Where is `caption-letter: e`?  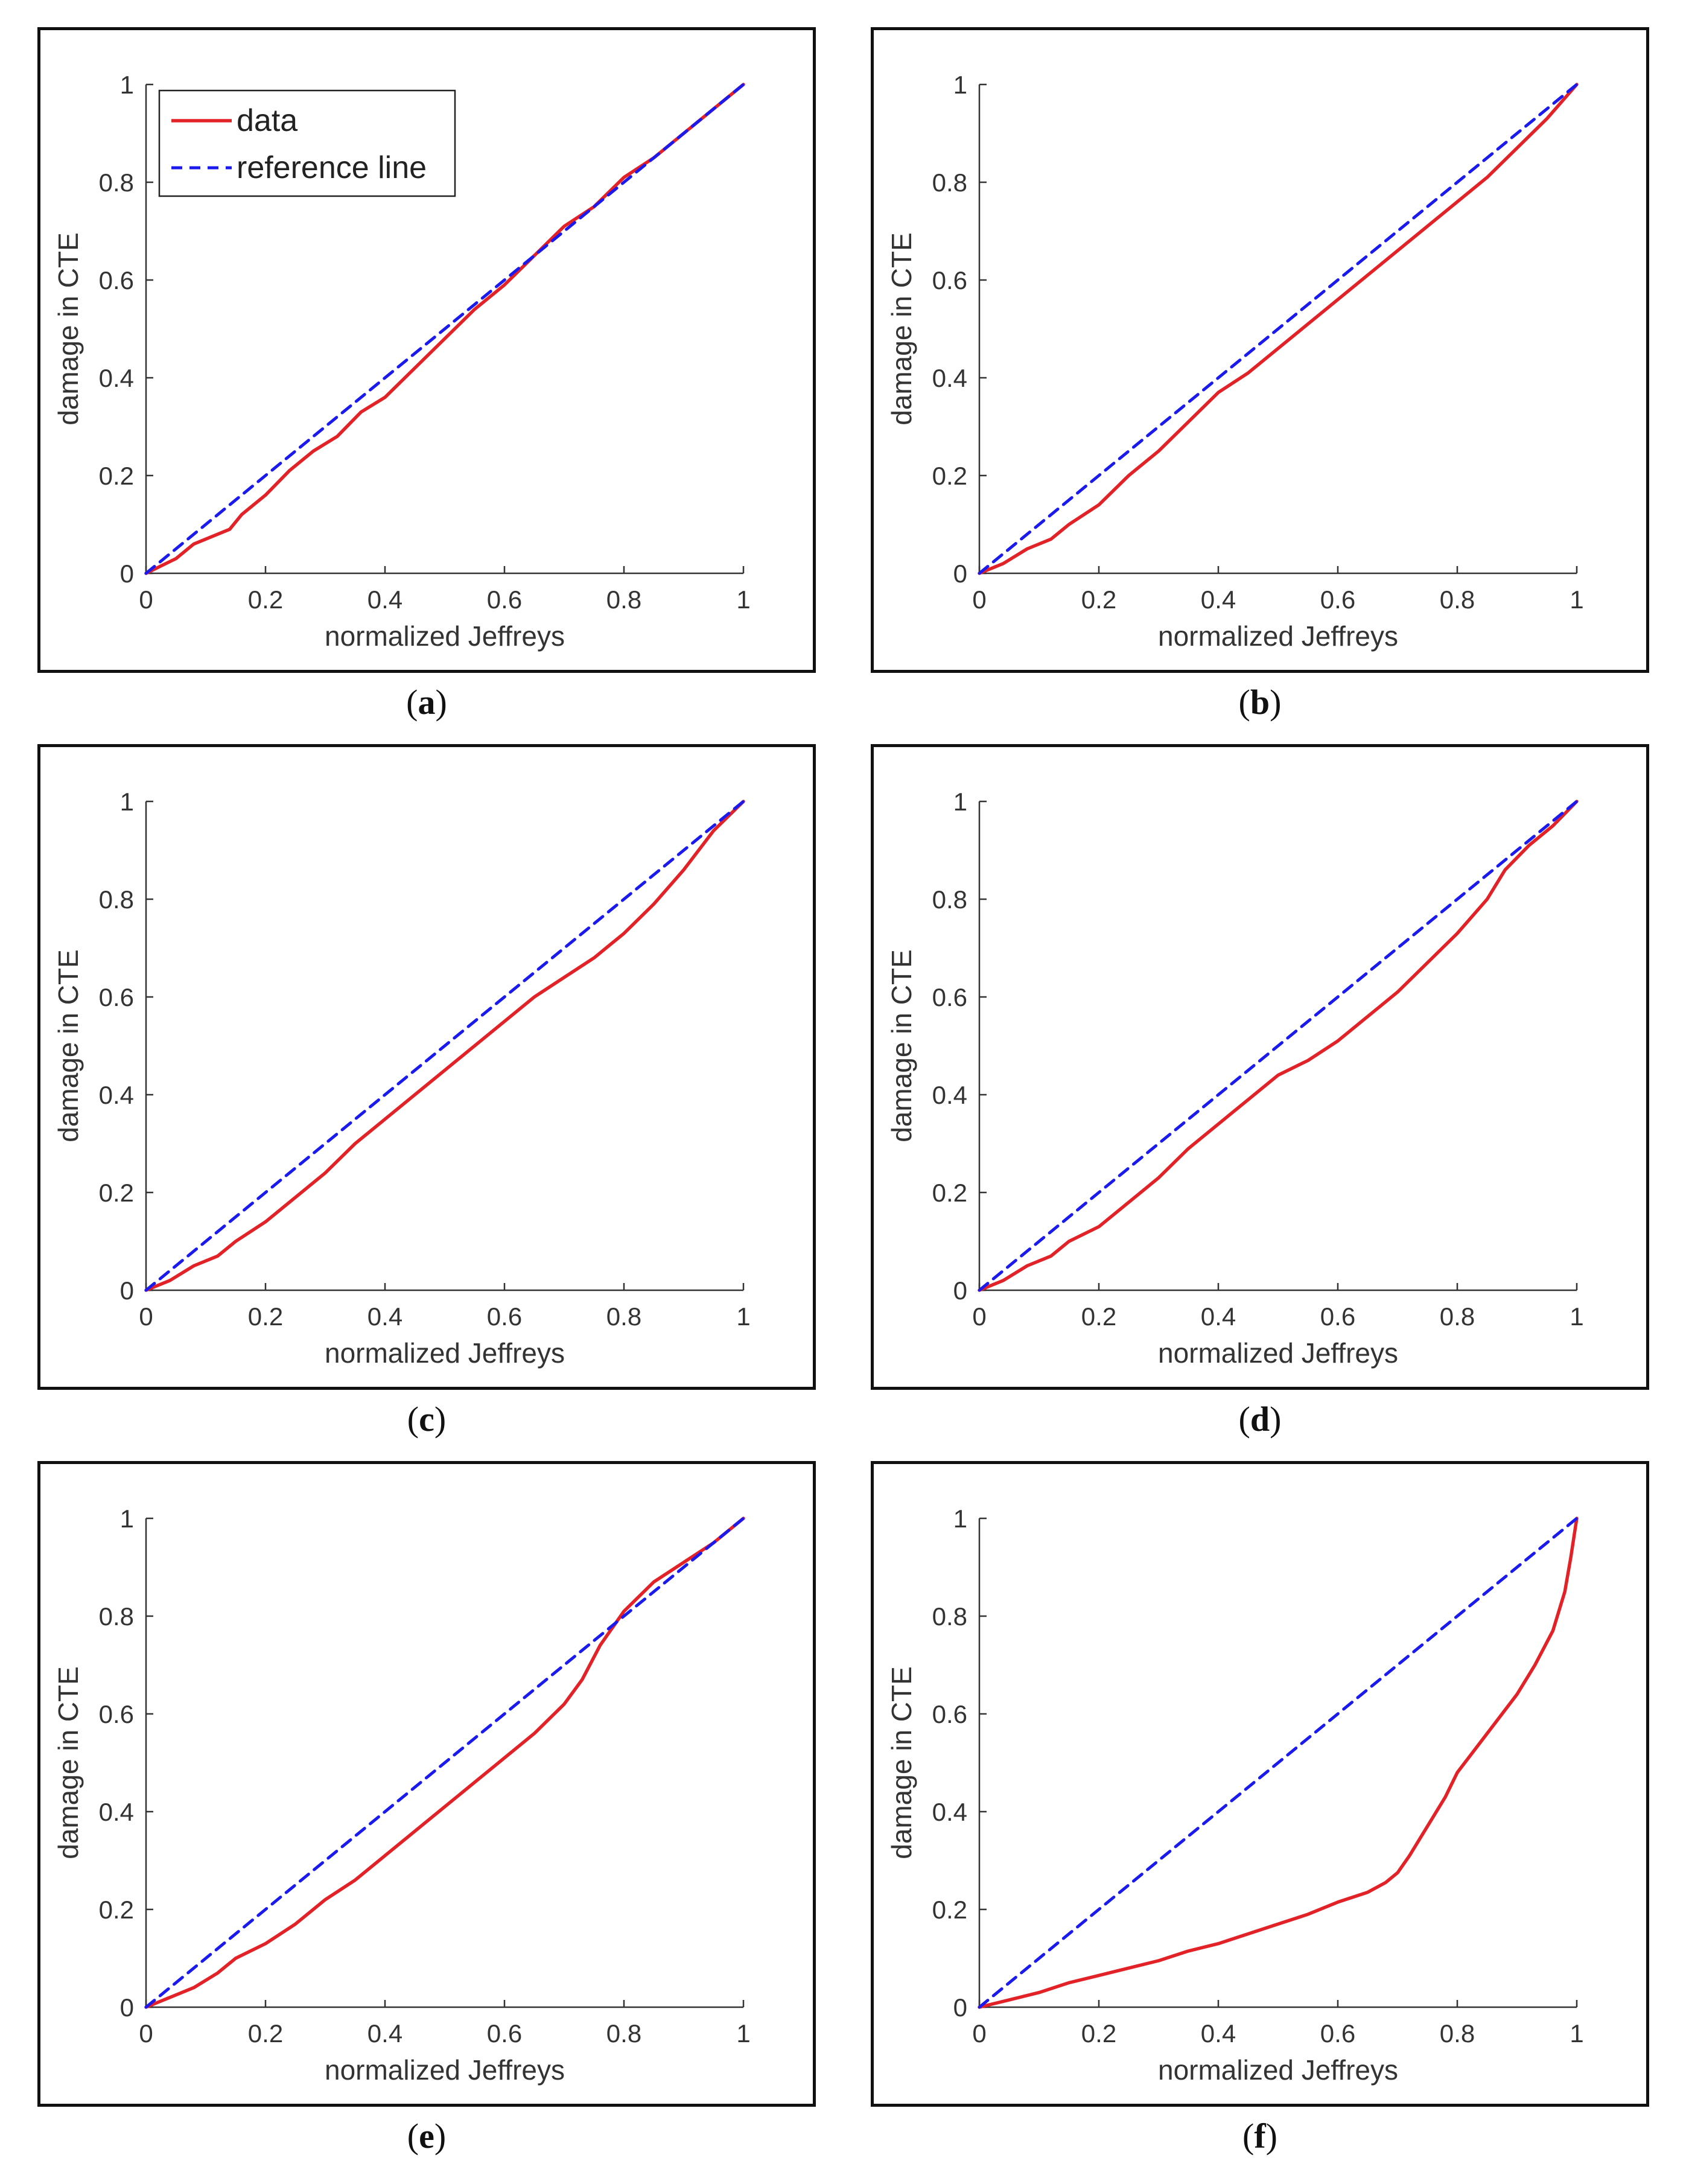
caption-letter: e is located at coordinates (426, 2136).